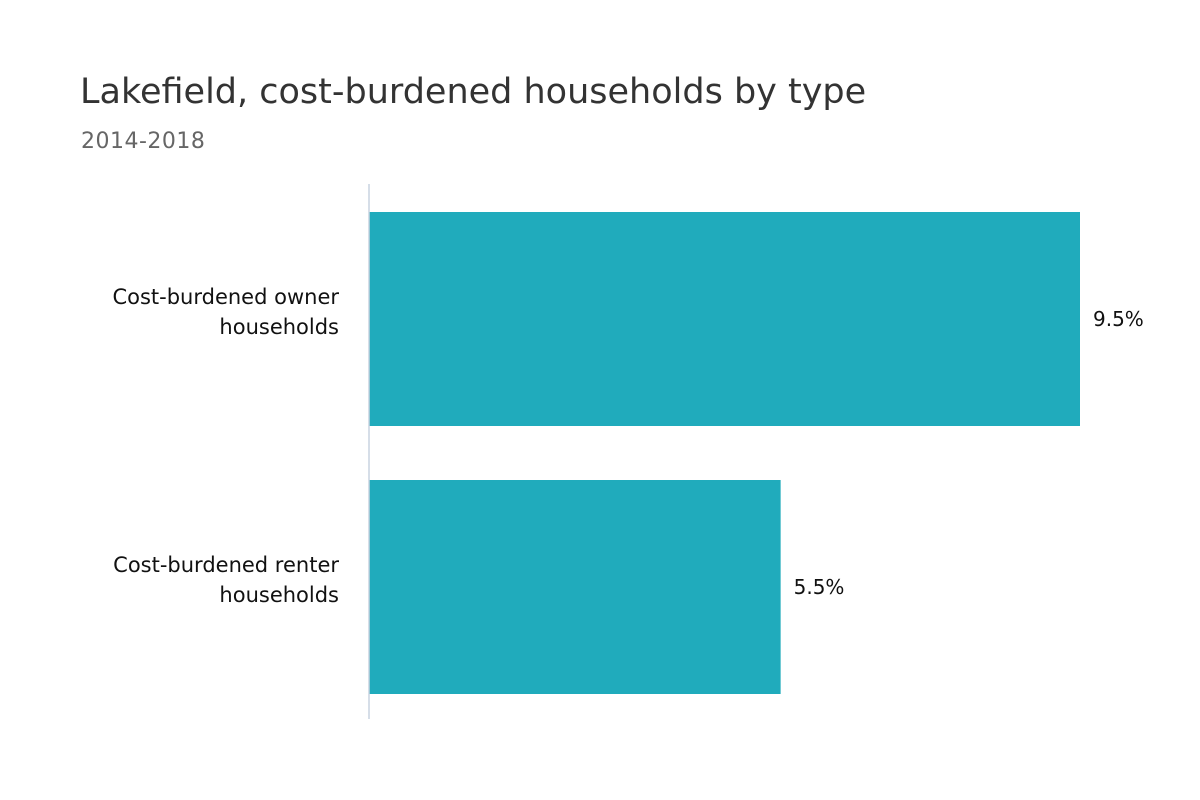  Describe the element at coordinates (279, 327) in the screenshot. I see `category-label-1-line-2: households` at that location.